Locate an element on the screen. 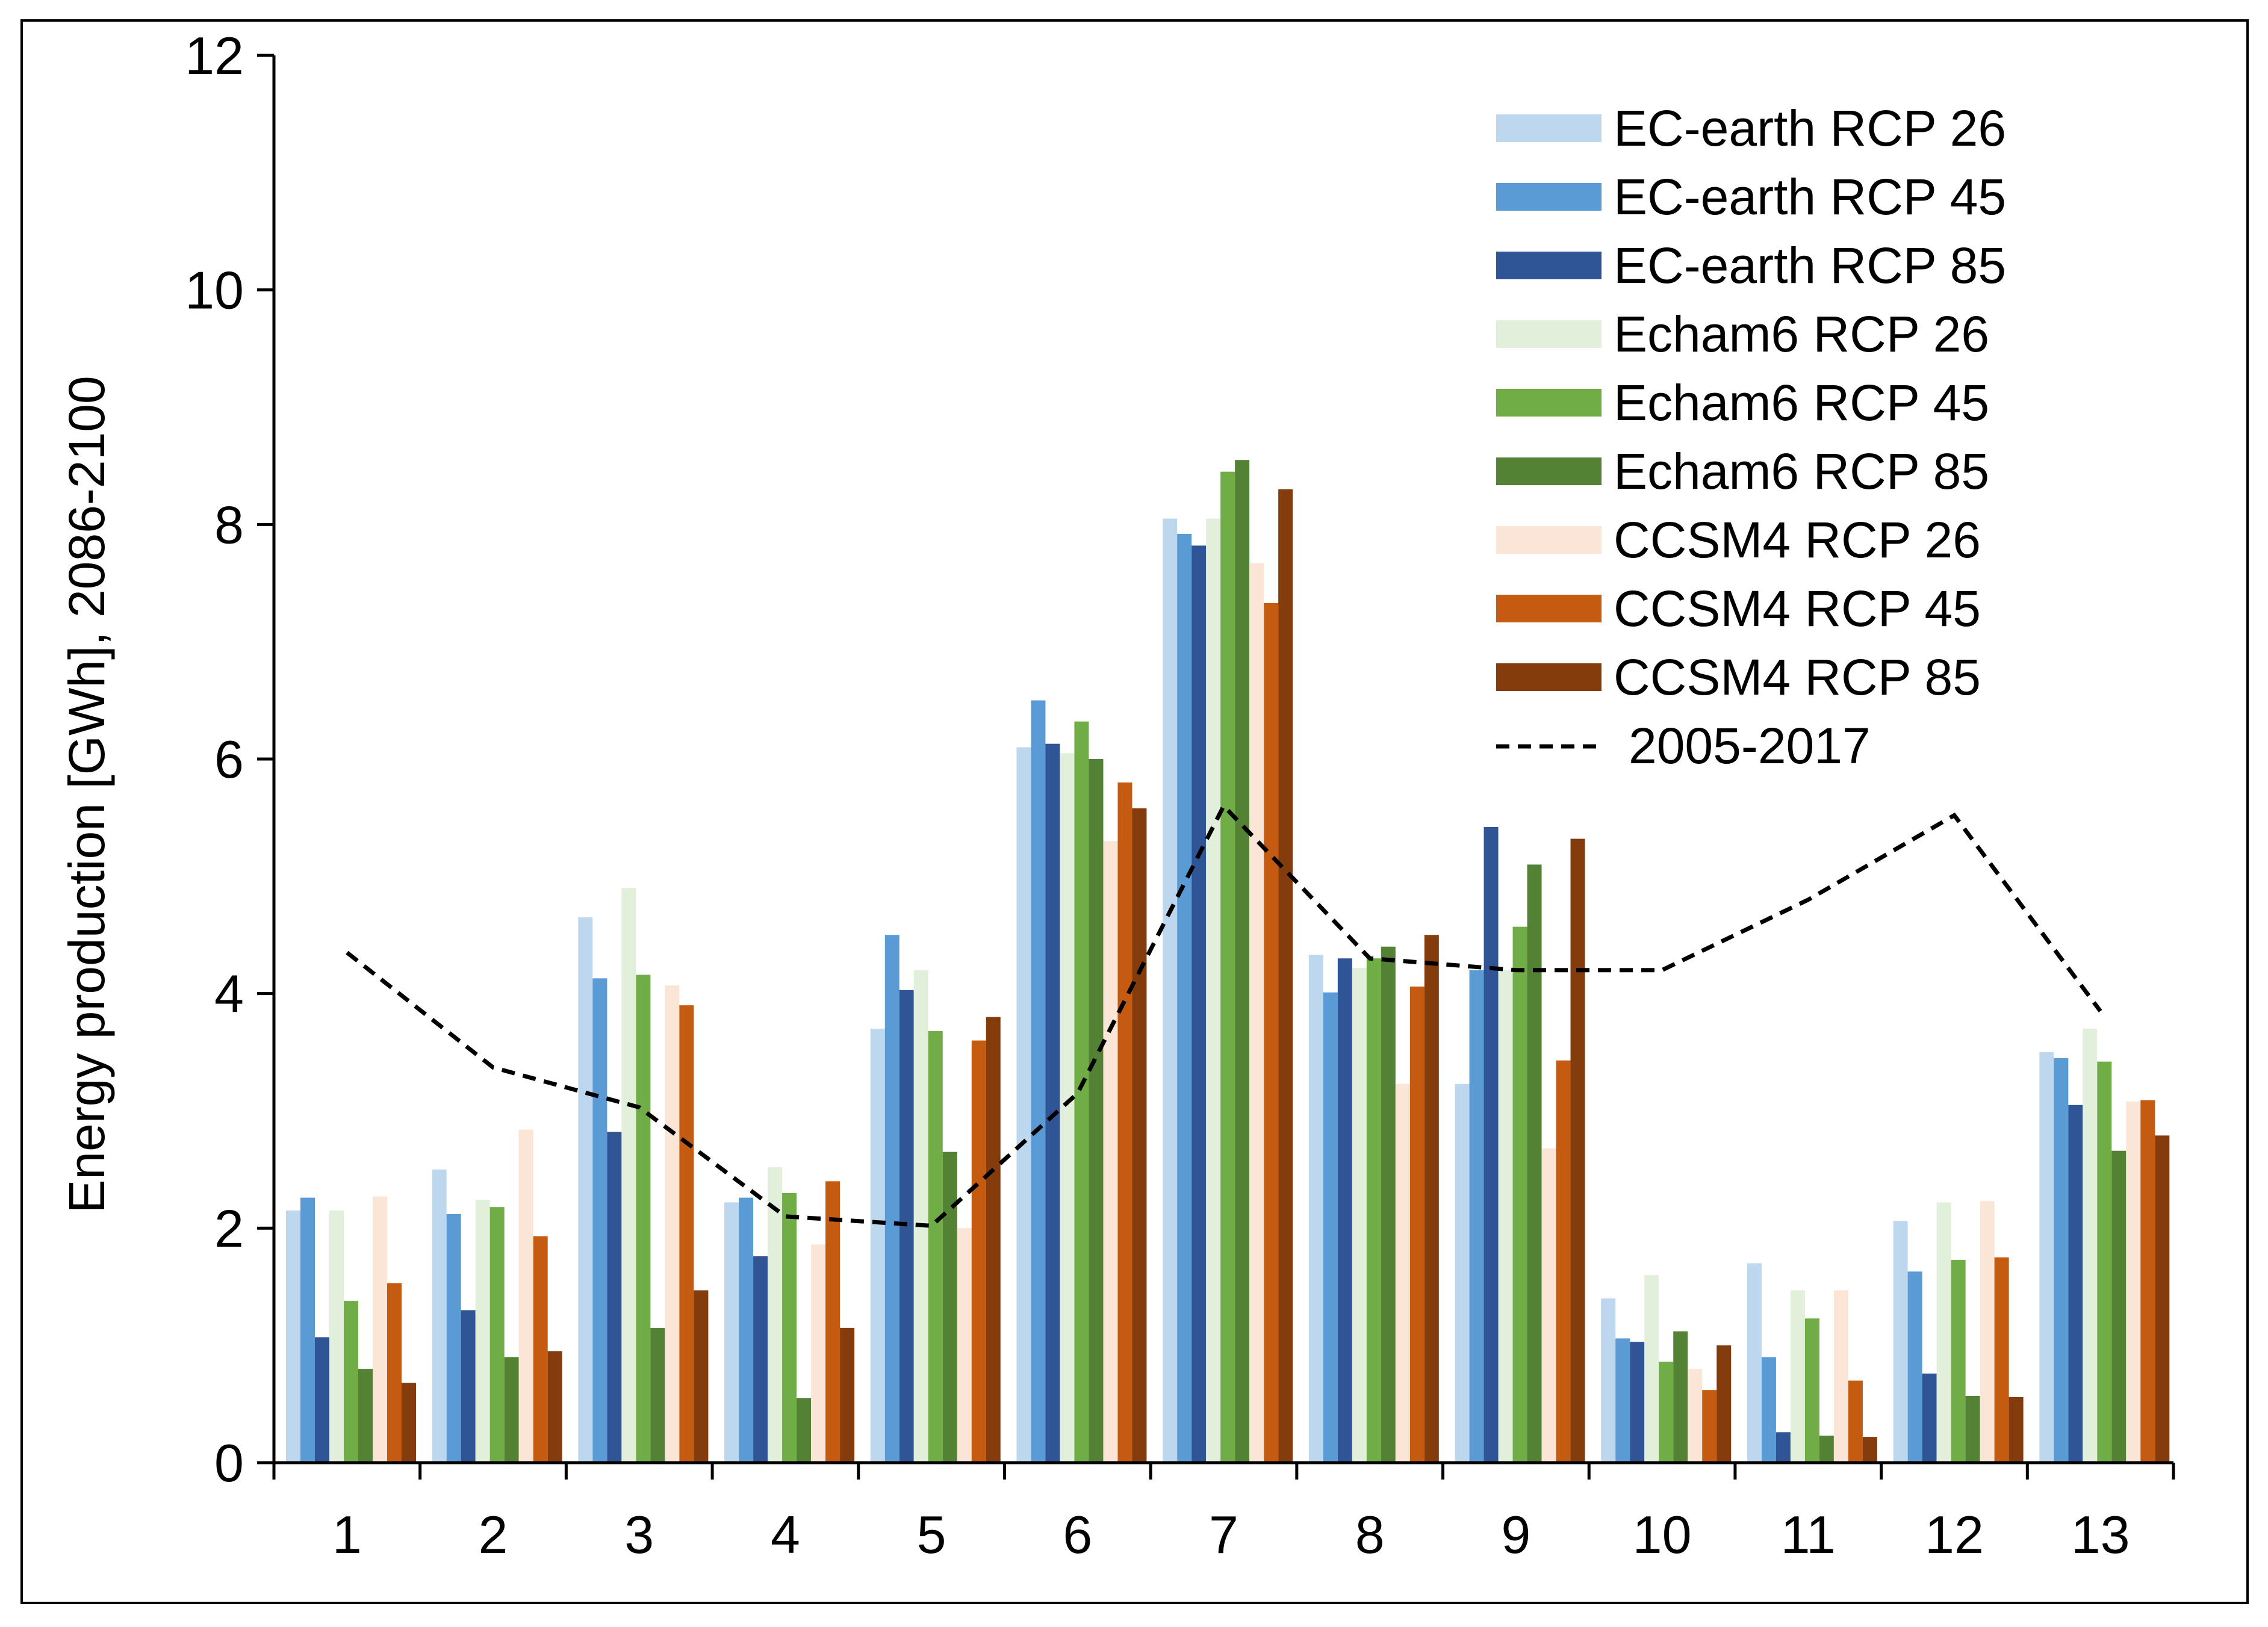 This screenshot has width=2268, height=1627. y-tick-label-12: 12 is located at coordinates (214, 56).